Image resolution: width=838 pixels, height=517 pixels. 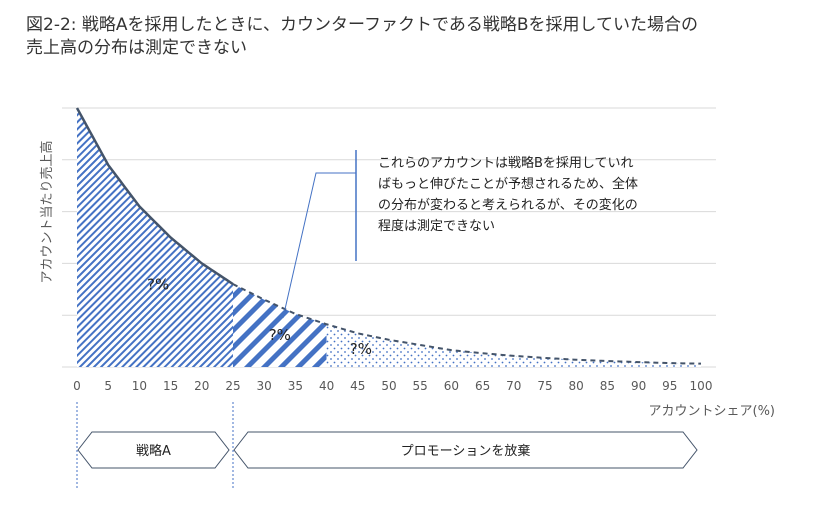 I want to click on x-tick-label: 35, so click(x=295, y=386).